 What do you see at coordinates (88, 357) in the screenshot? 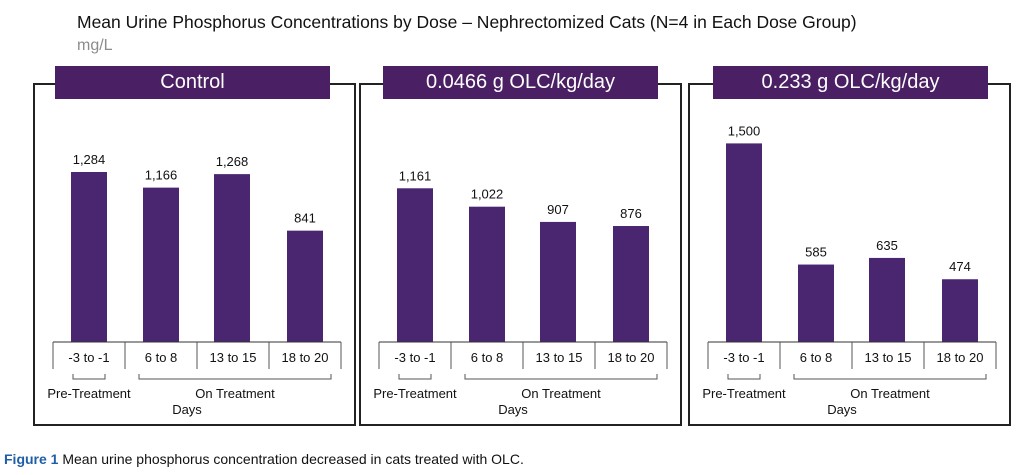
I see `x-tick-label-control-1: -3 to -1` at bounding box center [88, 357].